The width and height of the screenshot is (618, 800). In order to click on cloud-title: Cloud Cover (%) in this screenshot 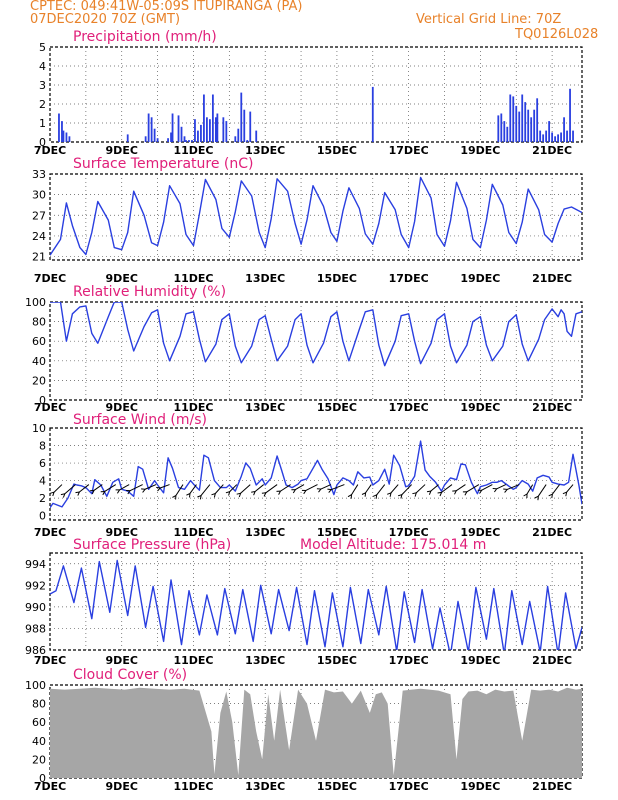, I will do `click(130, 675)`.